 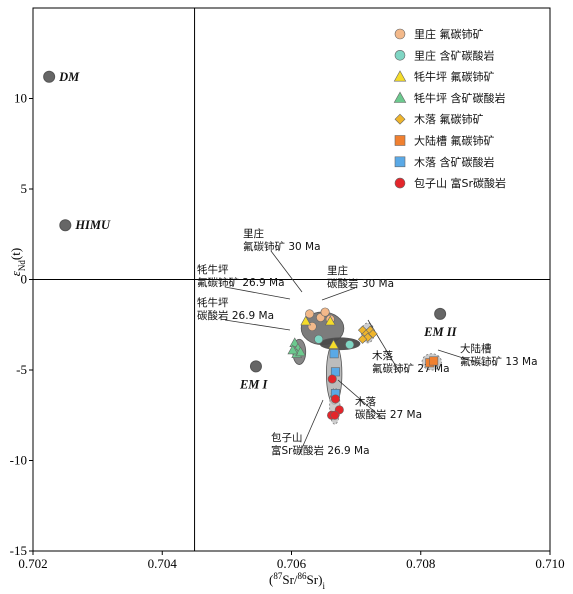 What do you see at coordinates (290, 579) in the screenshot?
I see `x-axis-label-part: Sr/` at bounding box center [290, 579].